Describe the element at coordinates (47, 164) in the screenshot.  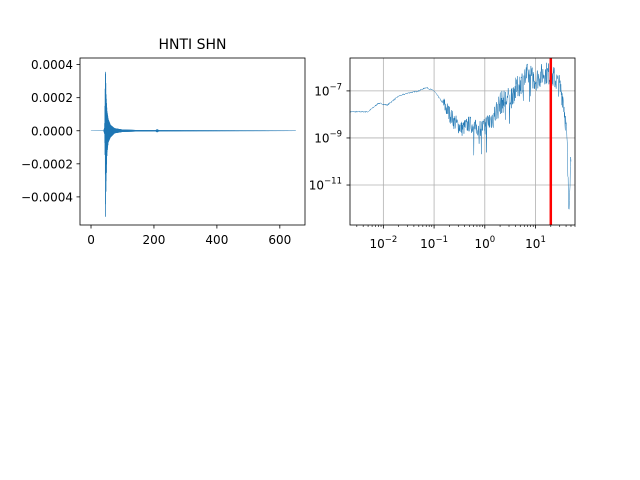
I see `waveform-y-tick-label: −0.0002` at that location.